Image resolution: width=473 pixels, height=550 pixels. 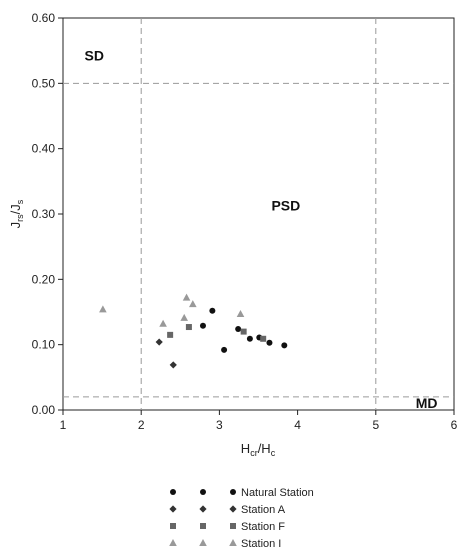 What do you see at coordinates (263, 510) in the screenshot?
I see `legend-label: Station A` at bounding box center [263, 510].